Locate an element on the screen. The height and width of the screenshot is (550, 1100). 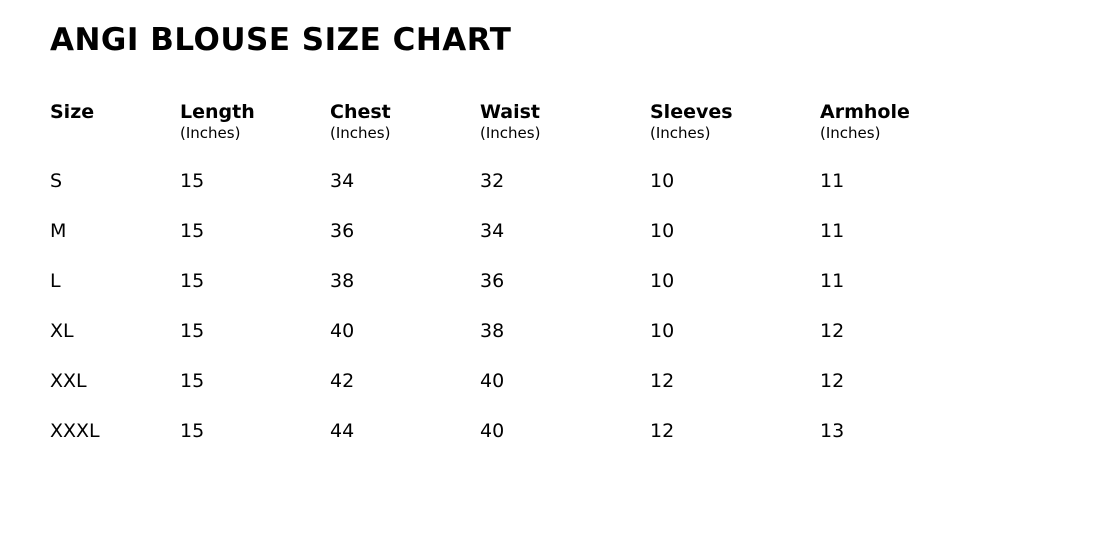
cell-size: XXL is located at coordinates (68, 381).